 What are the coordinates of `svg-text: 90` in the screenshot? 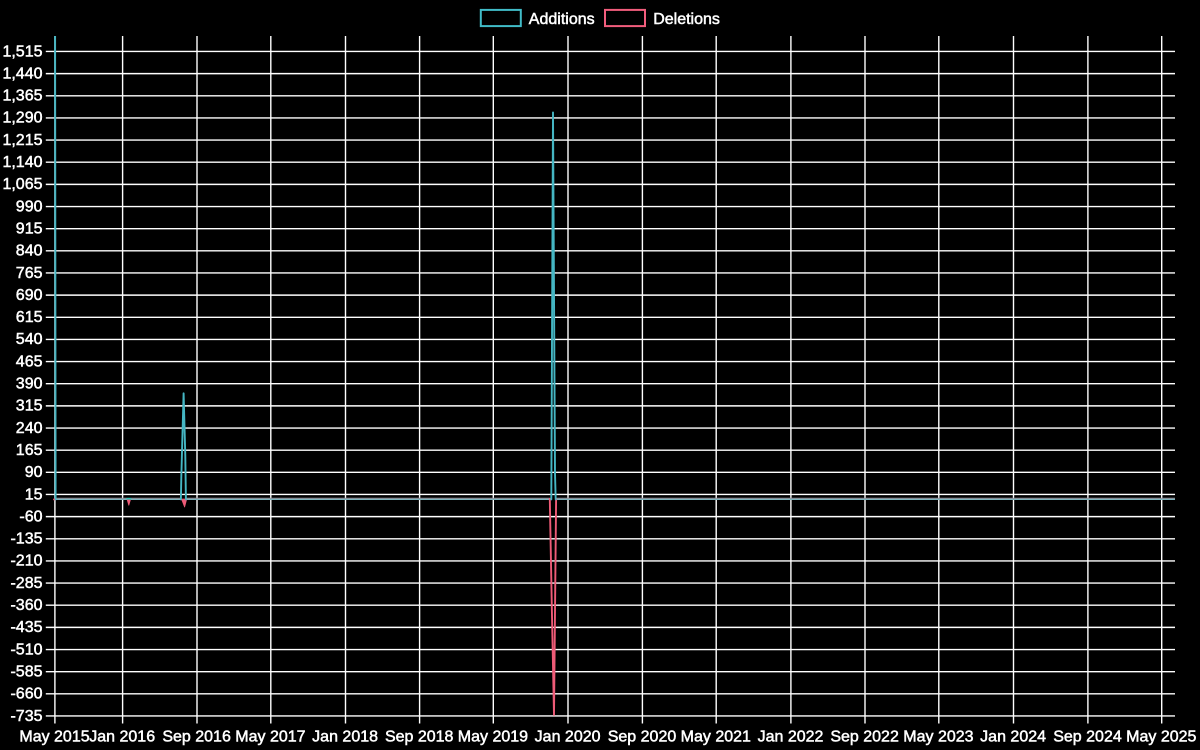 It's located at (34, 472).